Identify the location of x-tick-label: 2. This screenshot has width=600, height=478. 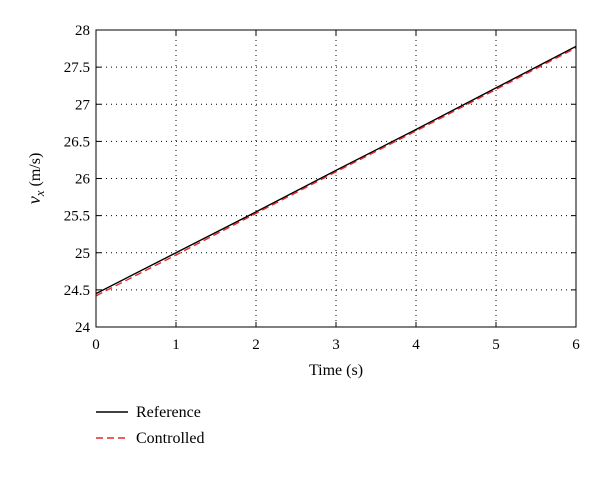
(256, 345).